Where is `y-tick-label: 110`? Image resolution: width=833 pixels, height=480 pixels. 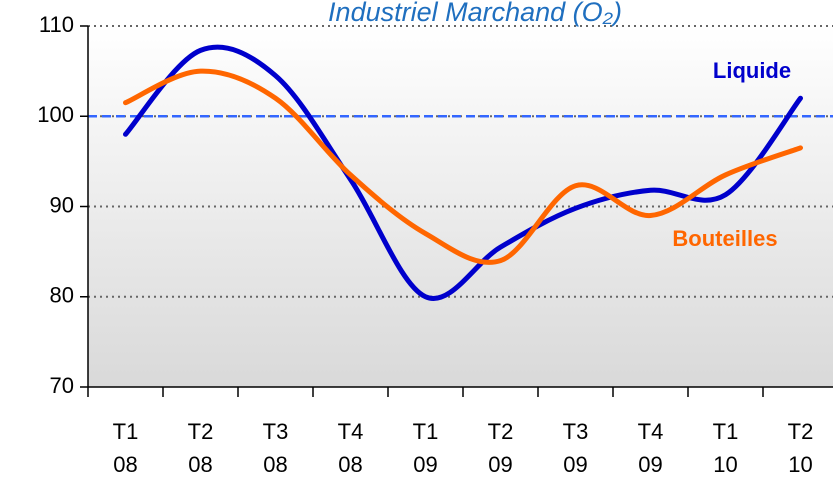
y-tick-label: 110 is located at coordinates (56, 24).